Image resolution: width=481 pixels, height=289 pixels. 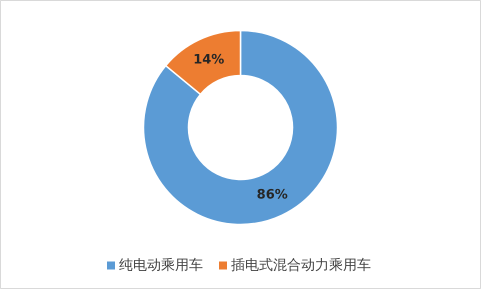 I want to click on legend-label: 纯电动乘用车, so click(x=161, y=266).